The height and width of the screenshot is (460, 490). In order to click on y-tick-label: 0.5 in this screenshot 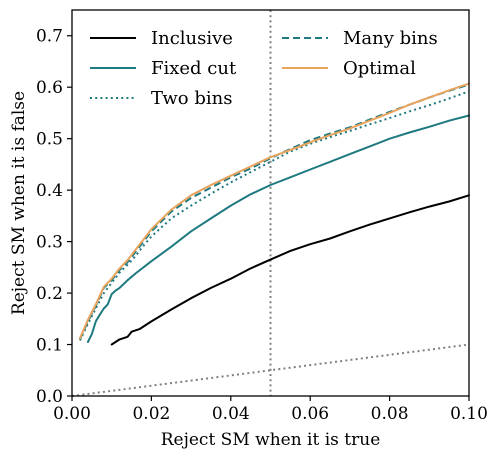, I will do `click(49, 140)`.